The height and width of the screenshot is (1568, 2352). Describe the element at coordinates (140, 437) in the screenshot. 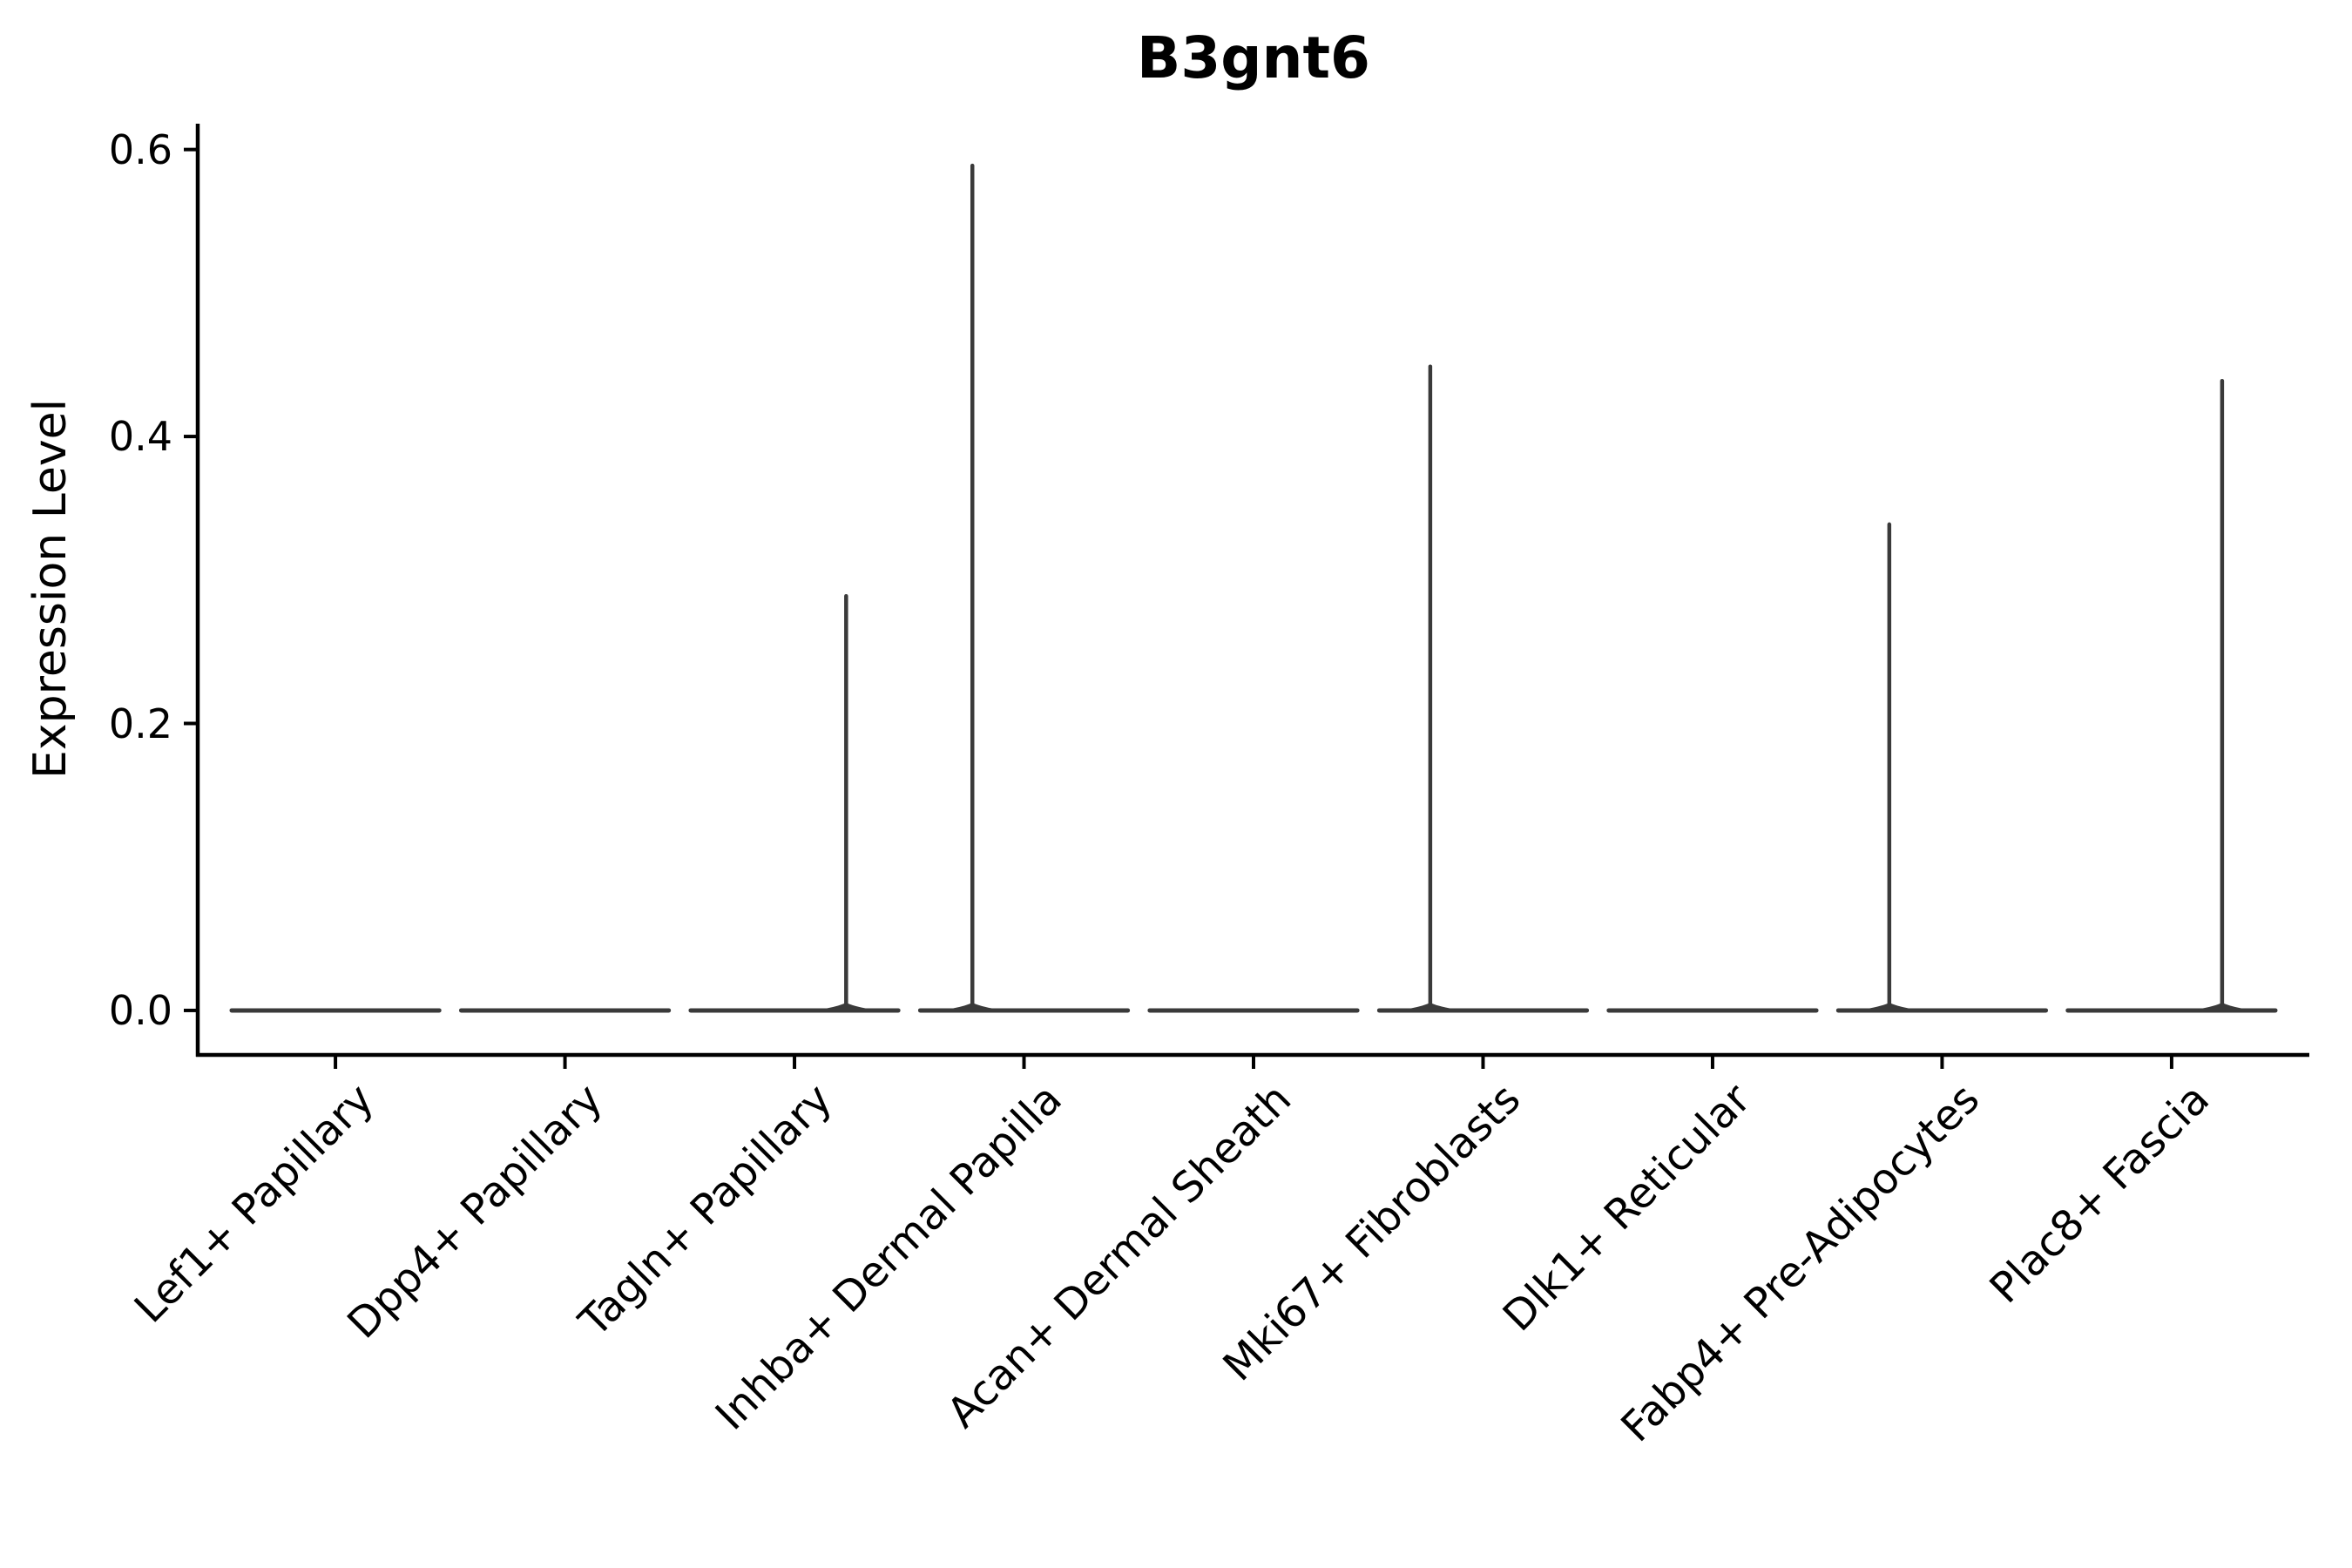

I see `y-tick-label: 0.4` at that location.